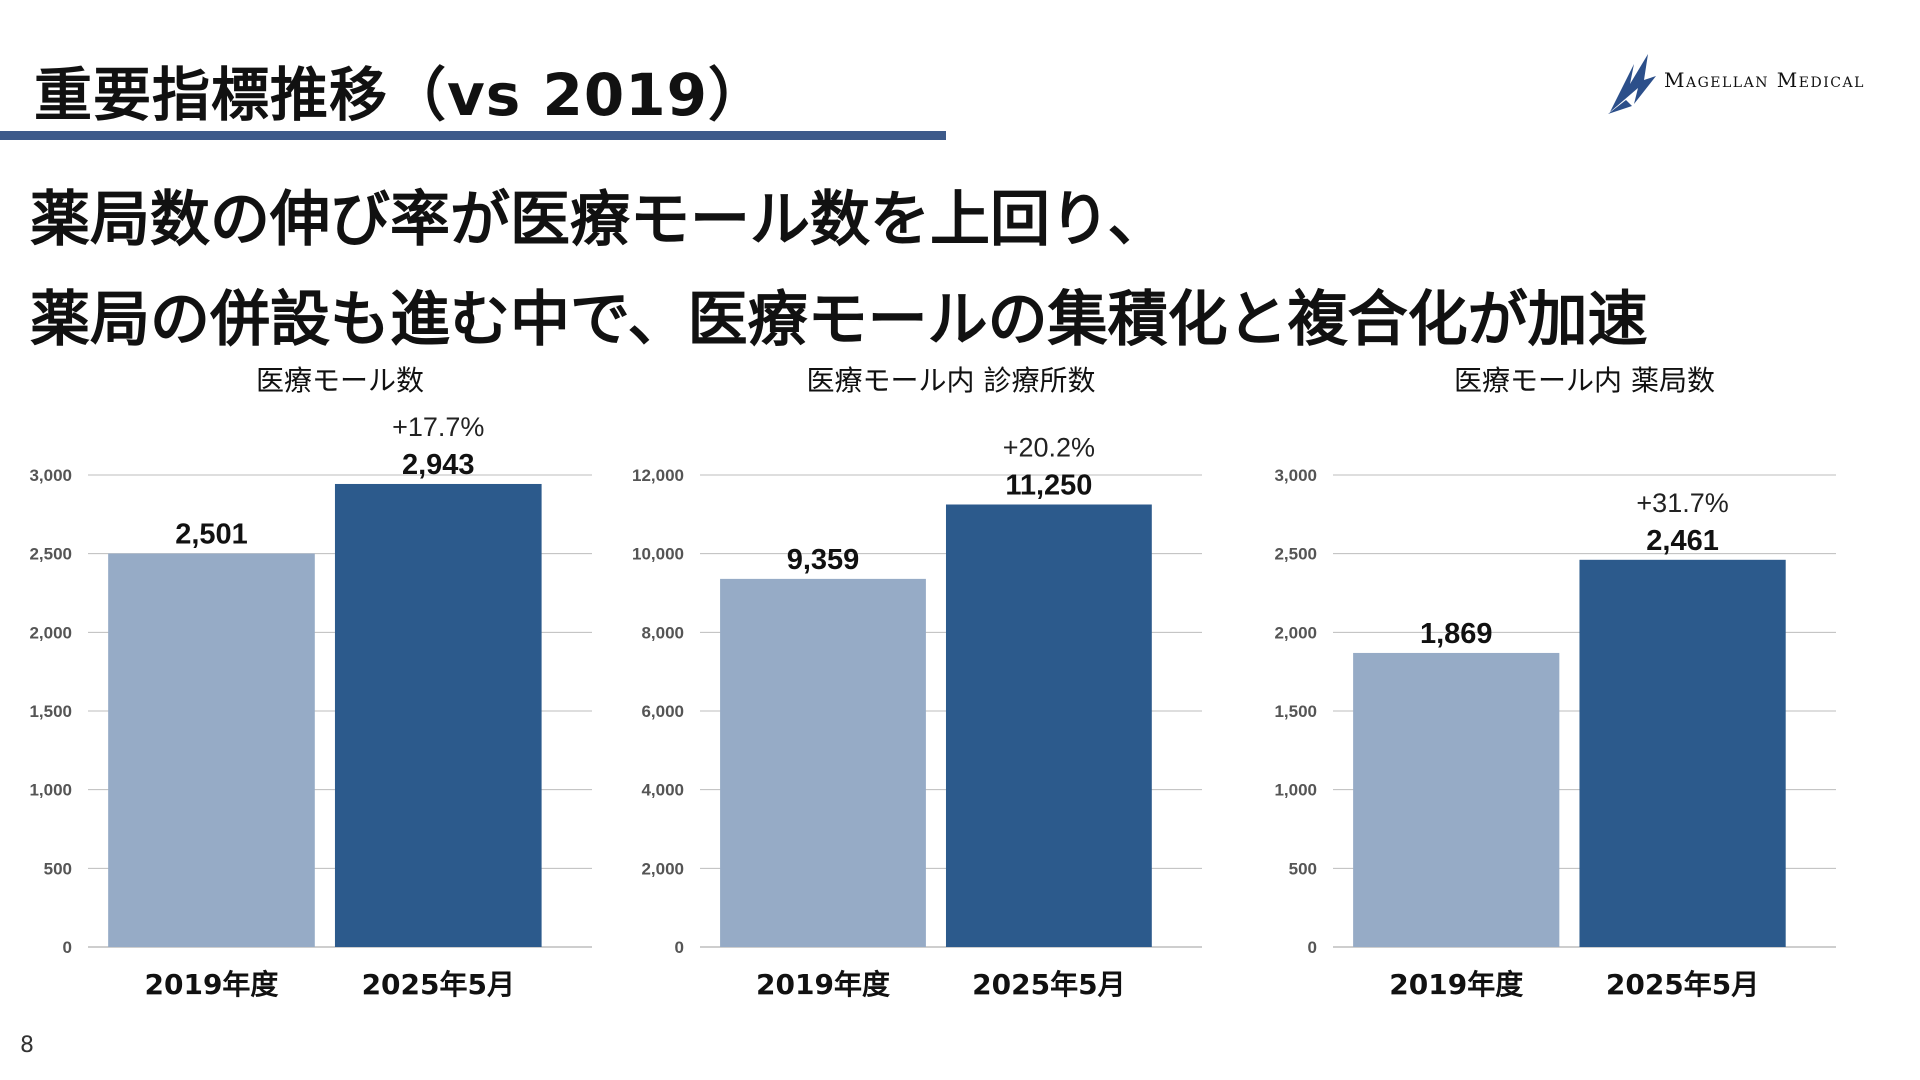 This screenshot has height=1080, width=1920. I want to click on chart-2-ytick-label: 3,000, so click(1295, 475).